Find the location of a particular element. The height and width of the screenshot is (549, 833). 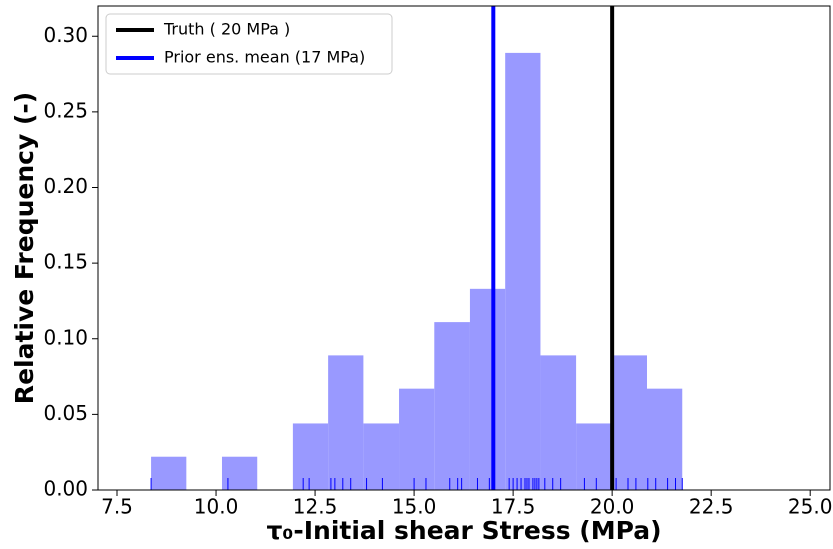

y-axis-label: Relative Frequency (-) is located at coordinates (24, 248).